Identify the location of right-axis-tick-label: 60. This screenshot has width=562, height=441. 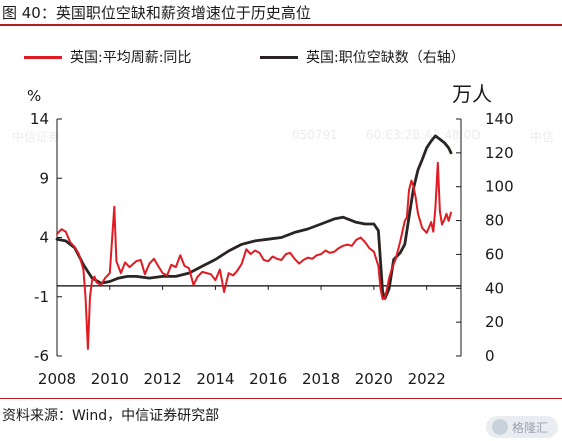
(494, 254).